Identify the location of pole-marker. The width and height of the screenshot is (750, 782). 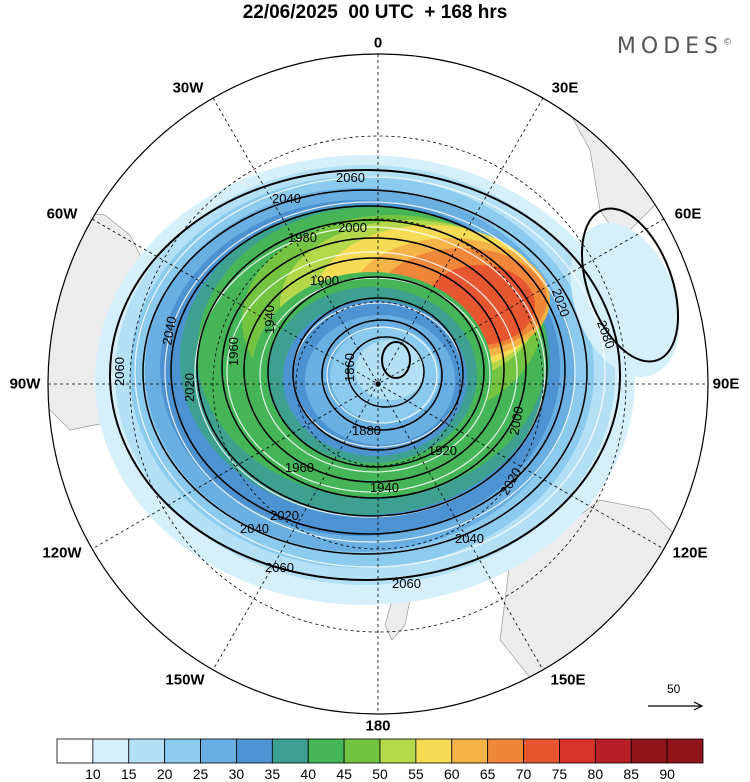
(378, 384).